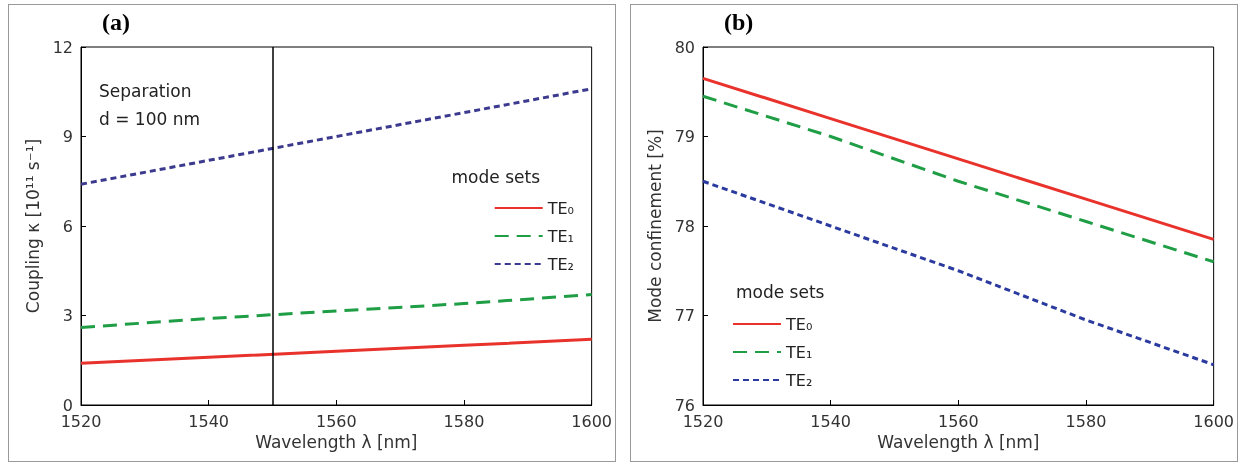 Image resolution: width=1253 pixels, height=469 pixels. What do you see at coordinates (684, 315) in the screenshot?
I see `y-tick-label: 77` at bounding box center [684, 315].